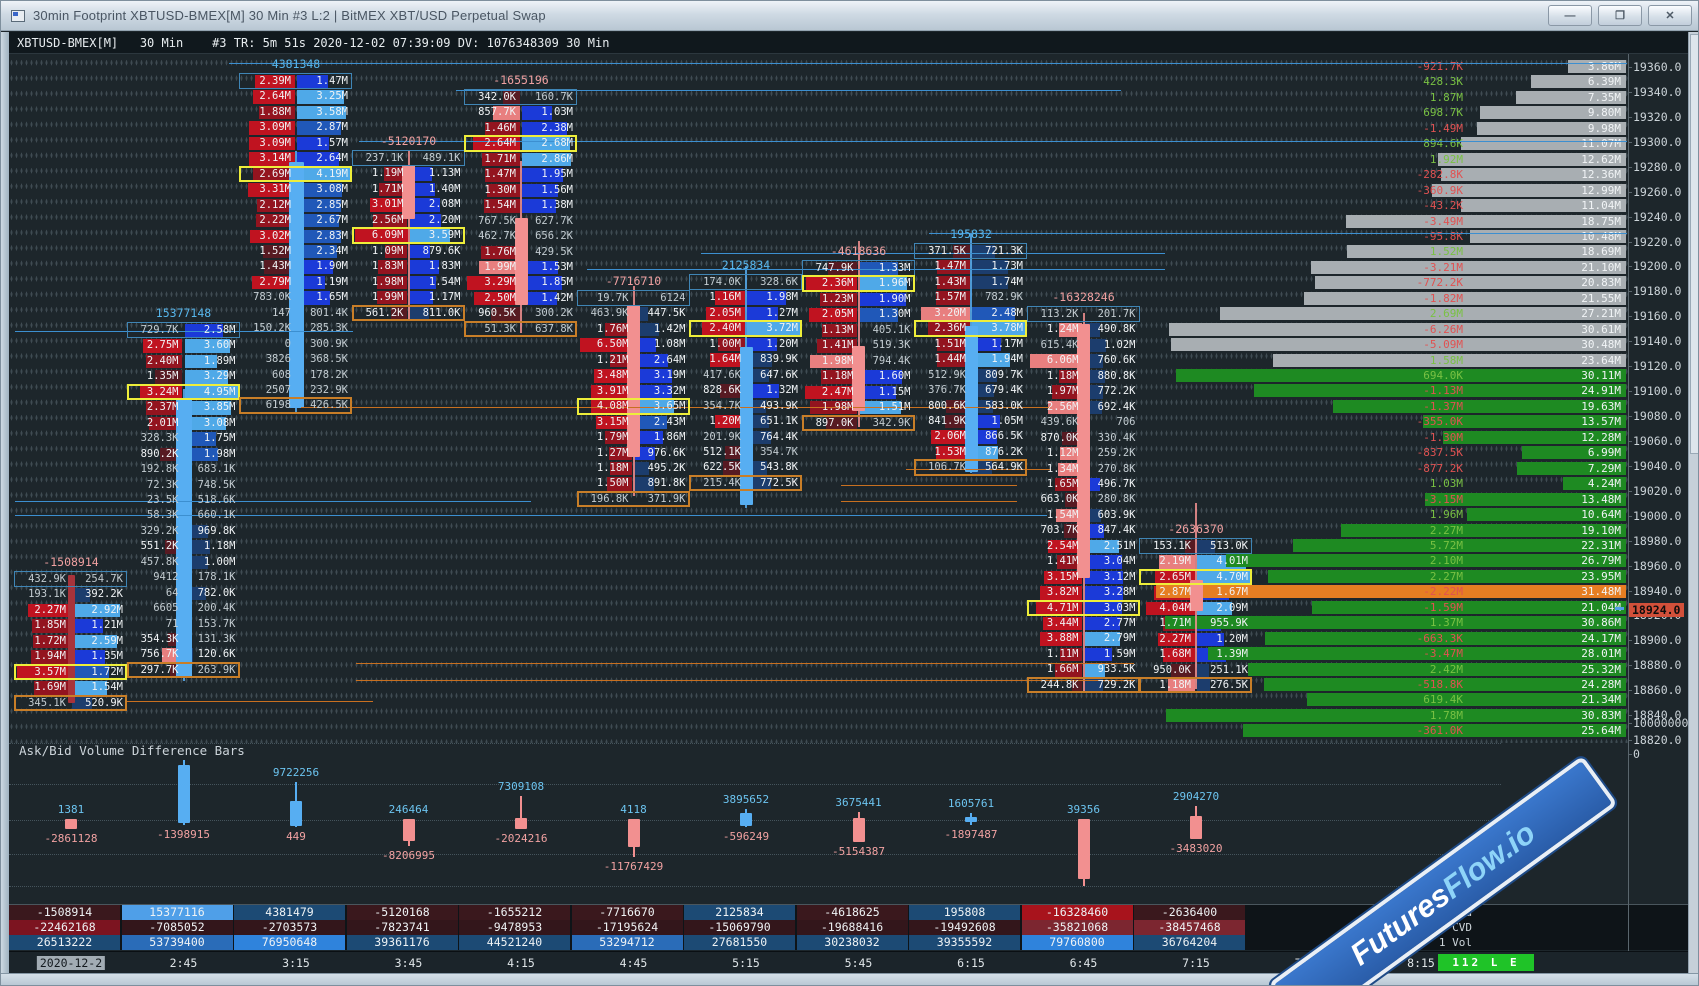 This screenshot has width=1699, height=986. What do you see at coordinates (1601, 545) in the screenshot?
I see `profile-volume-value: 22.31M` at bounding box center [1601, 545].